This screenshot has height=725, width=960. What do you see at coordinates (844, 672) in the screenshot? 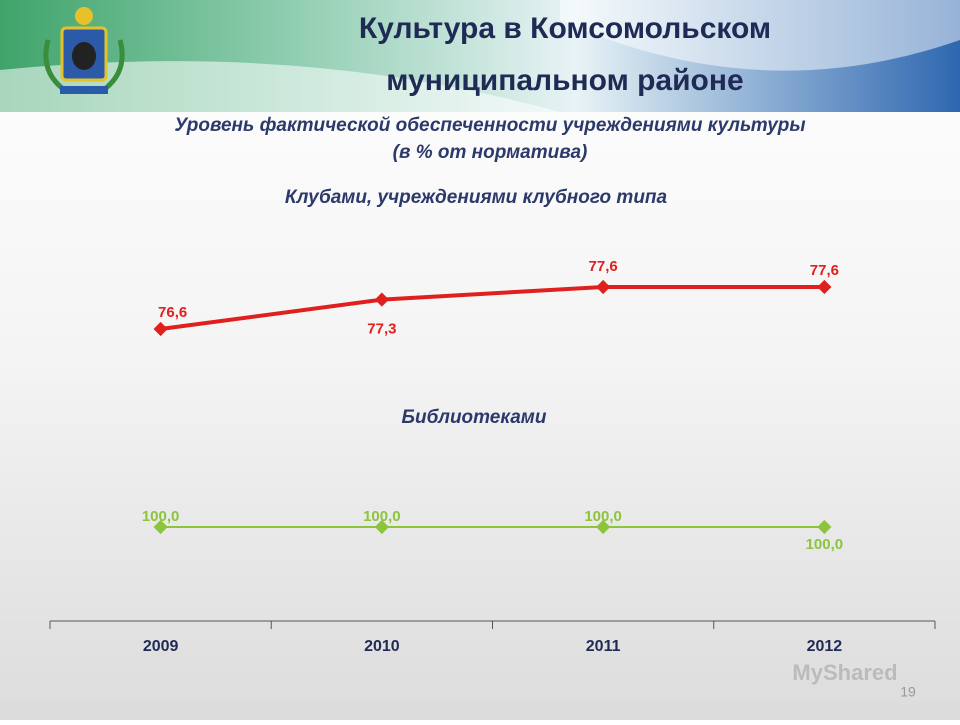
I see `watermark: MyShared` at bounding box center [844, 672].